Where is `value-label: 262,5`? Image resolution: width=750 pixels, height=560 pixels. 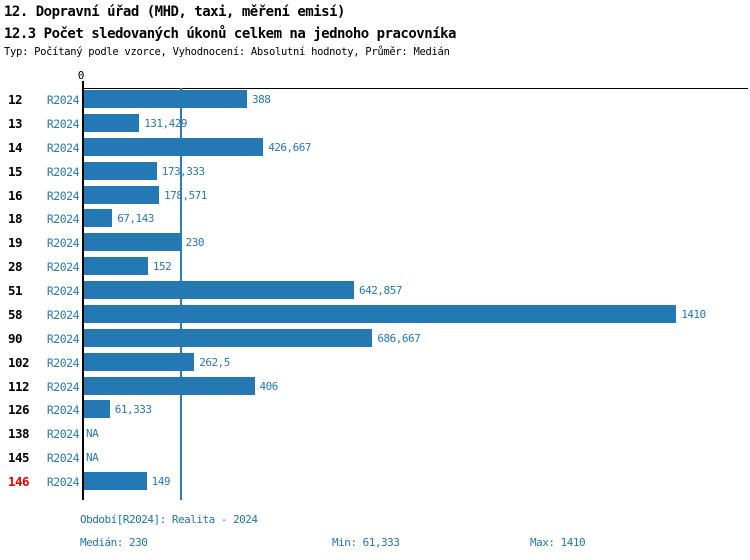 value-label: 262,5 is located at coordinates (214, 362).